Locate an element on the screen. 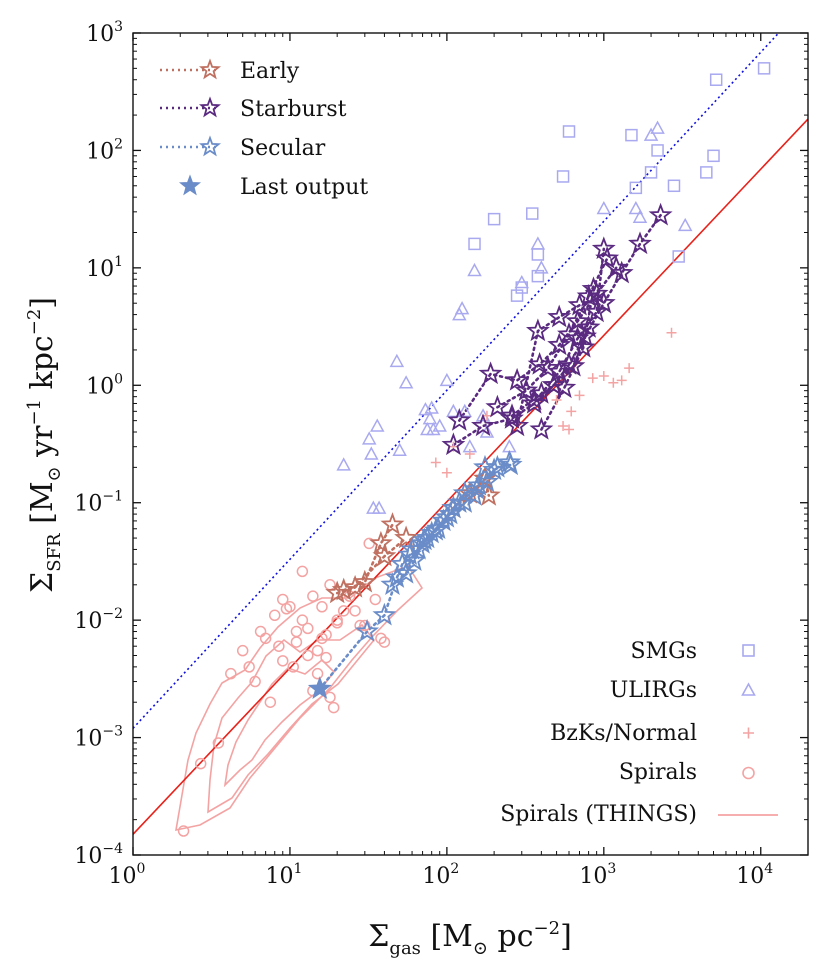 This screenshot has width=830, height=969. y-tick-label-4: 10⁰ is located at coordinates (104, 385).